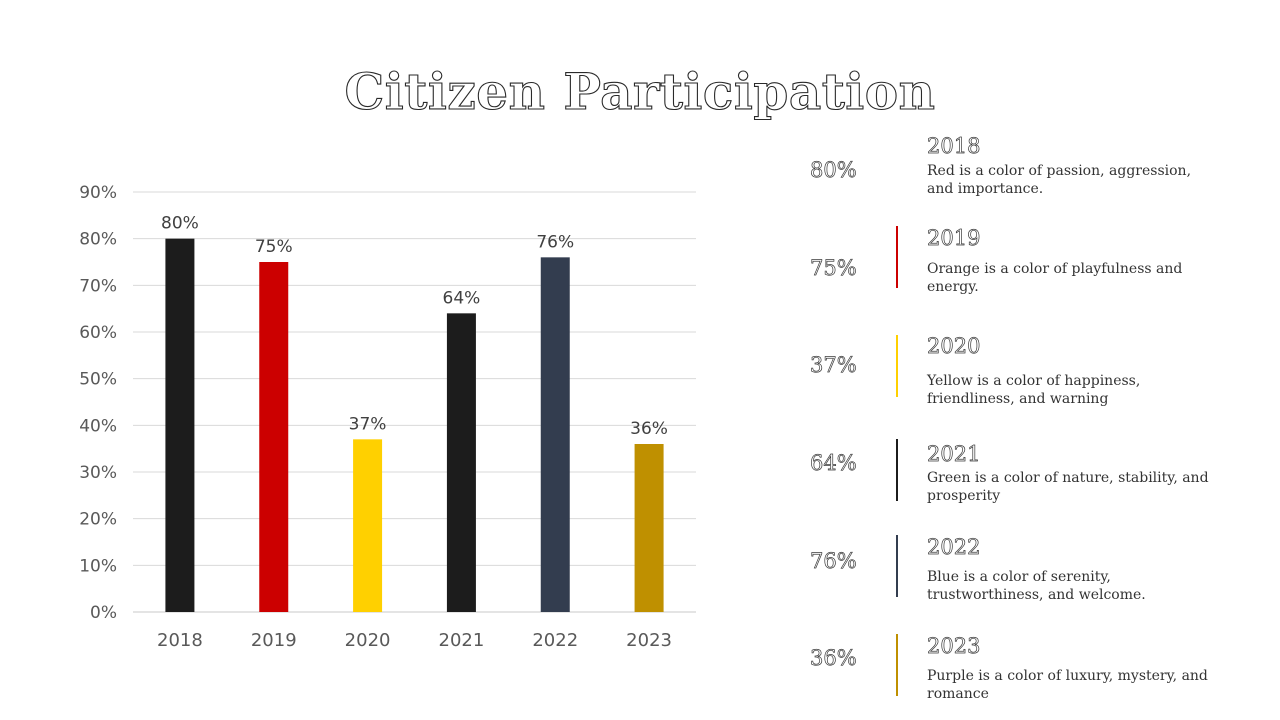 The image size is (1280, 720). Describe the element at coordinates (368, 424) in the screenshot. I see `data-label: 37%` at that location.